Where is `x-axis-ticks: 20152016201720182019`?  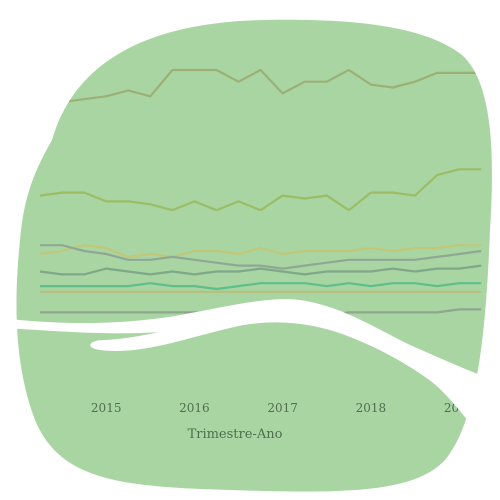
x-axis-ticks: 20152016201720182019 is located at coordinates (282, 408).